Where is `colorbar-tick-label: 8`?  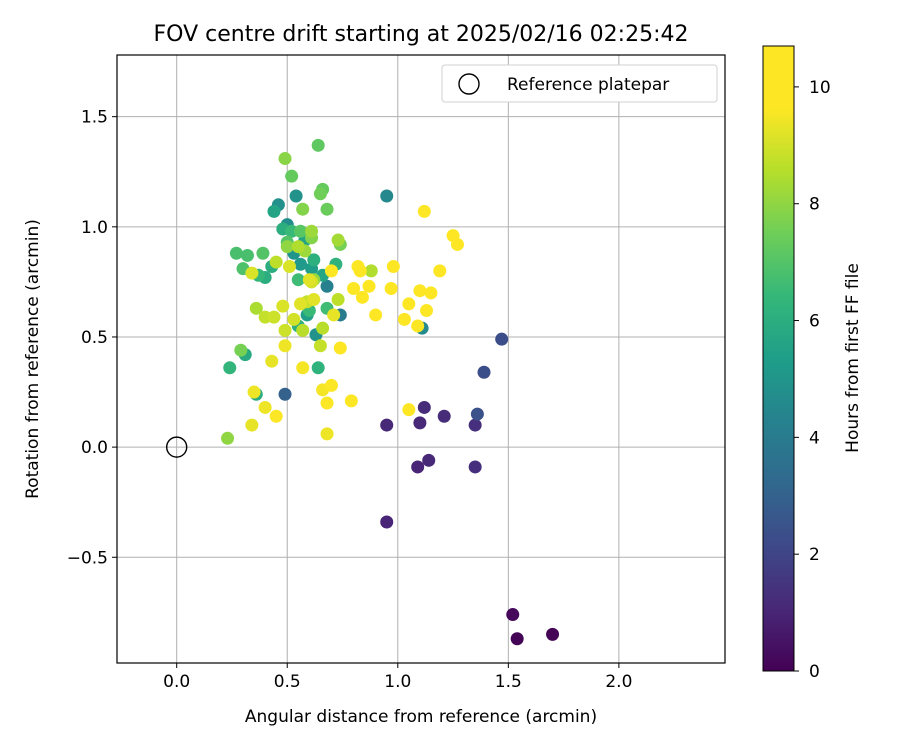
colorbar-tick-label: 8 is located at coordinates (814, 205).